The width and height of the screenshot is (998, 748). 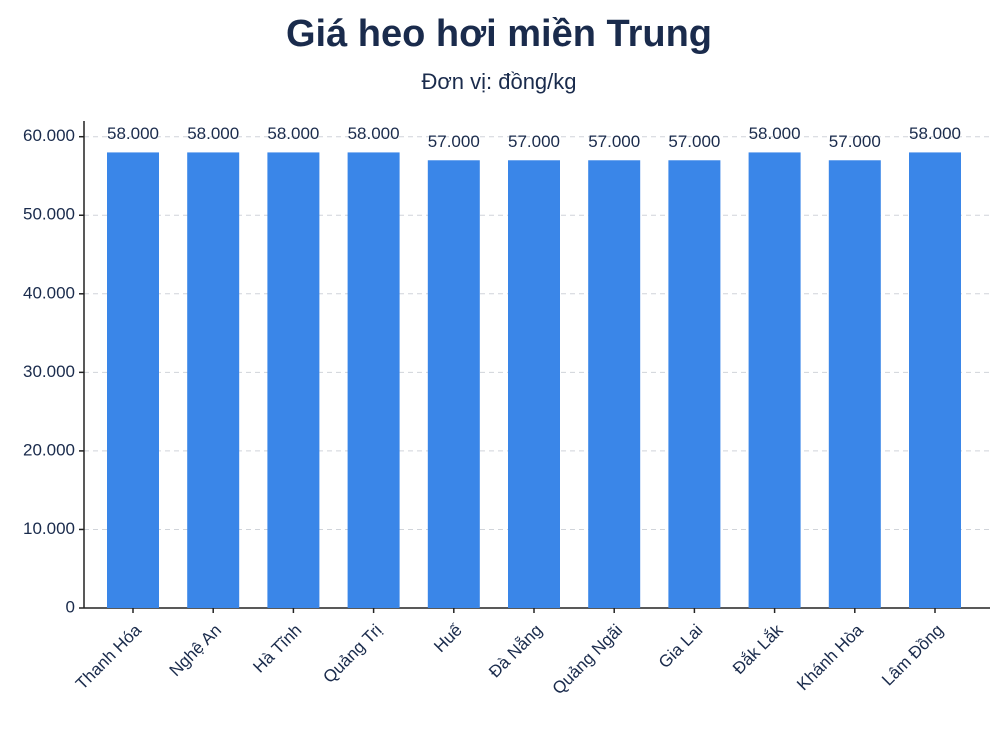 What do you see at coordinates (588, 660) in the screenshot?
I see `x-tick-label: Quảng Ngãi` at bounding box center [588, 660].